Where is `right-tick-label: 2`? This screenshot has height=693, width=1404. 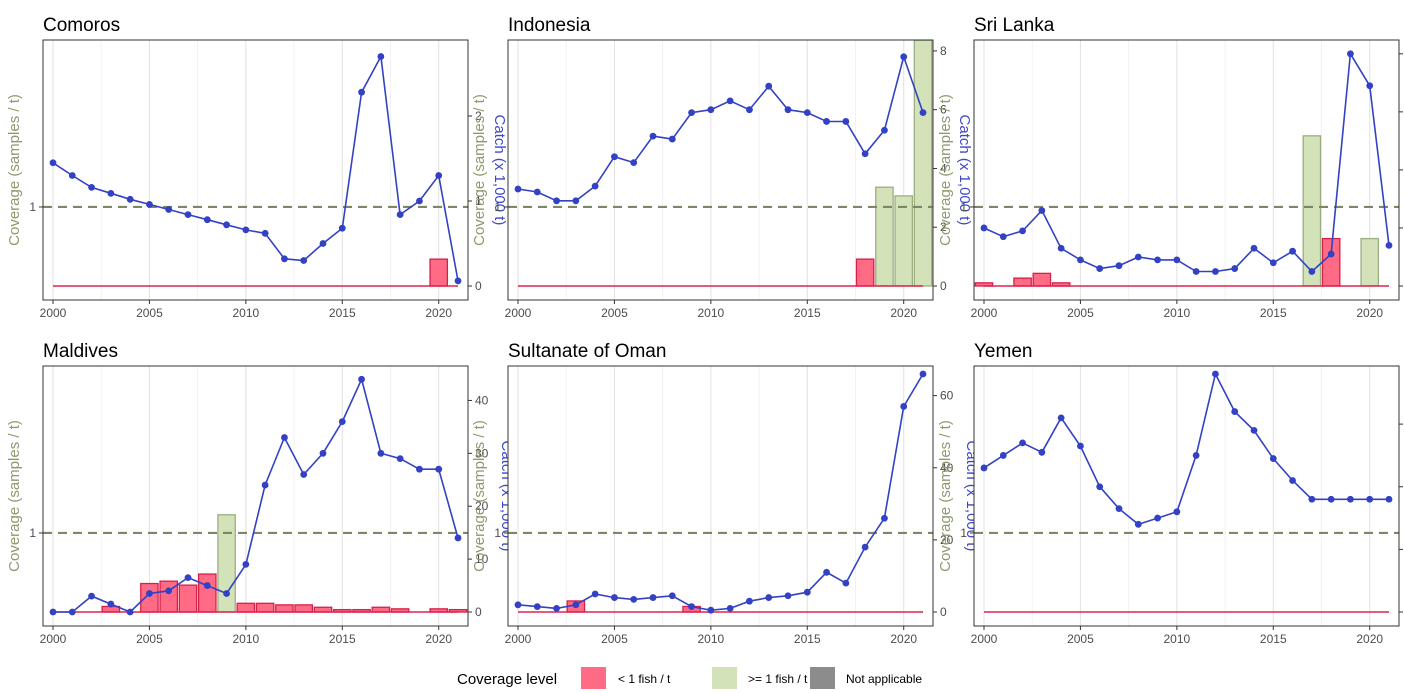 right-tick-label: 2 is located at coordinates (478, 116).